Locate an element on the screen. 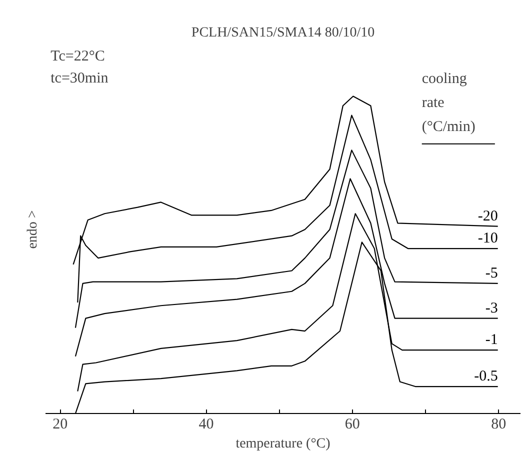 The height and width of the screenshot is (463, 530). series-label: -5 is located at coordinates (491, 273).